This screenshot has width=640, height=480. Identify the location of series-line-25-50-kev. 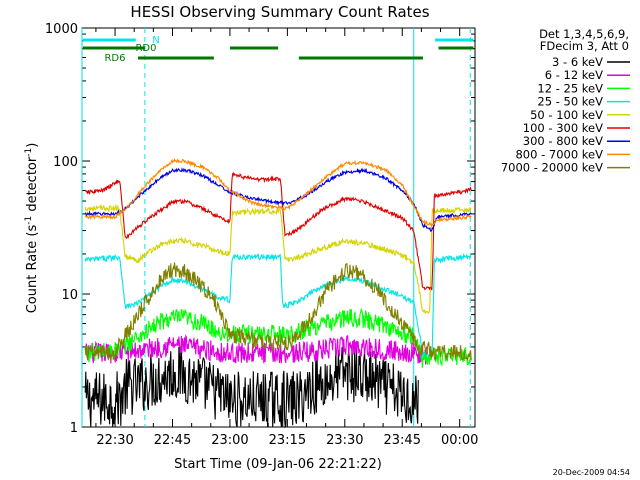
(278, 305).